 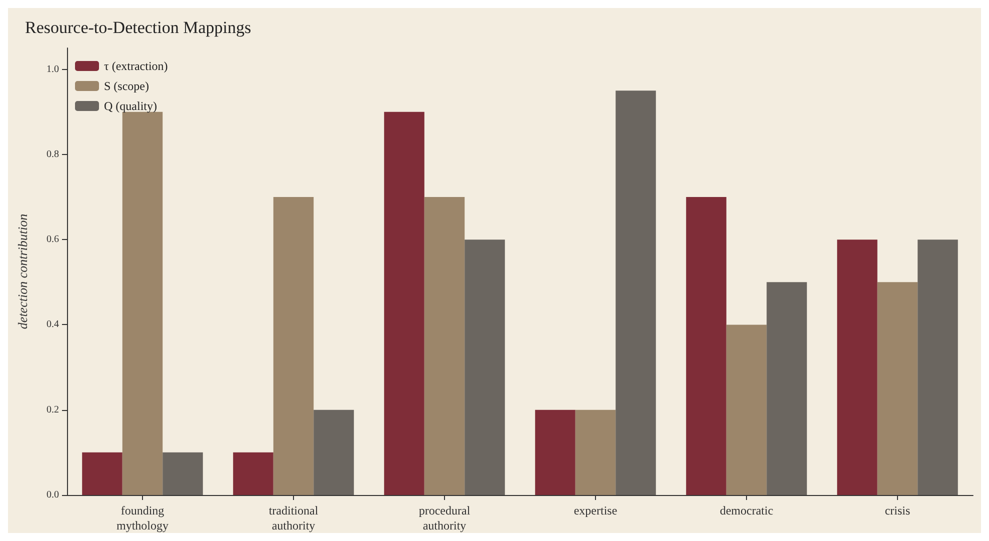 What do you see at coordinates (444, 518) in the screenshot?
I see `x-tick-label: procedural authority` at bounding box center [444, 518].